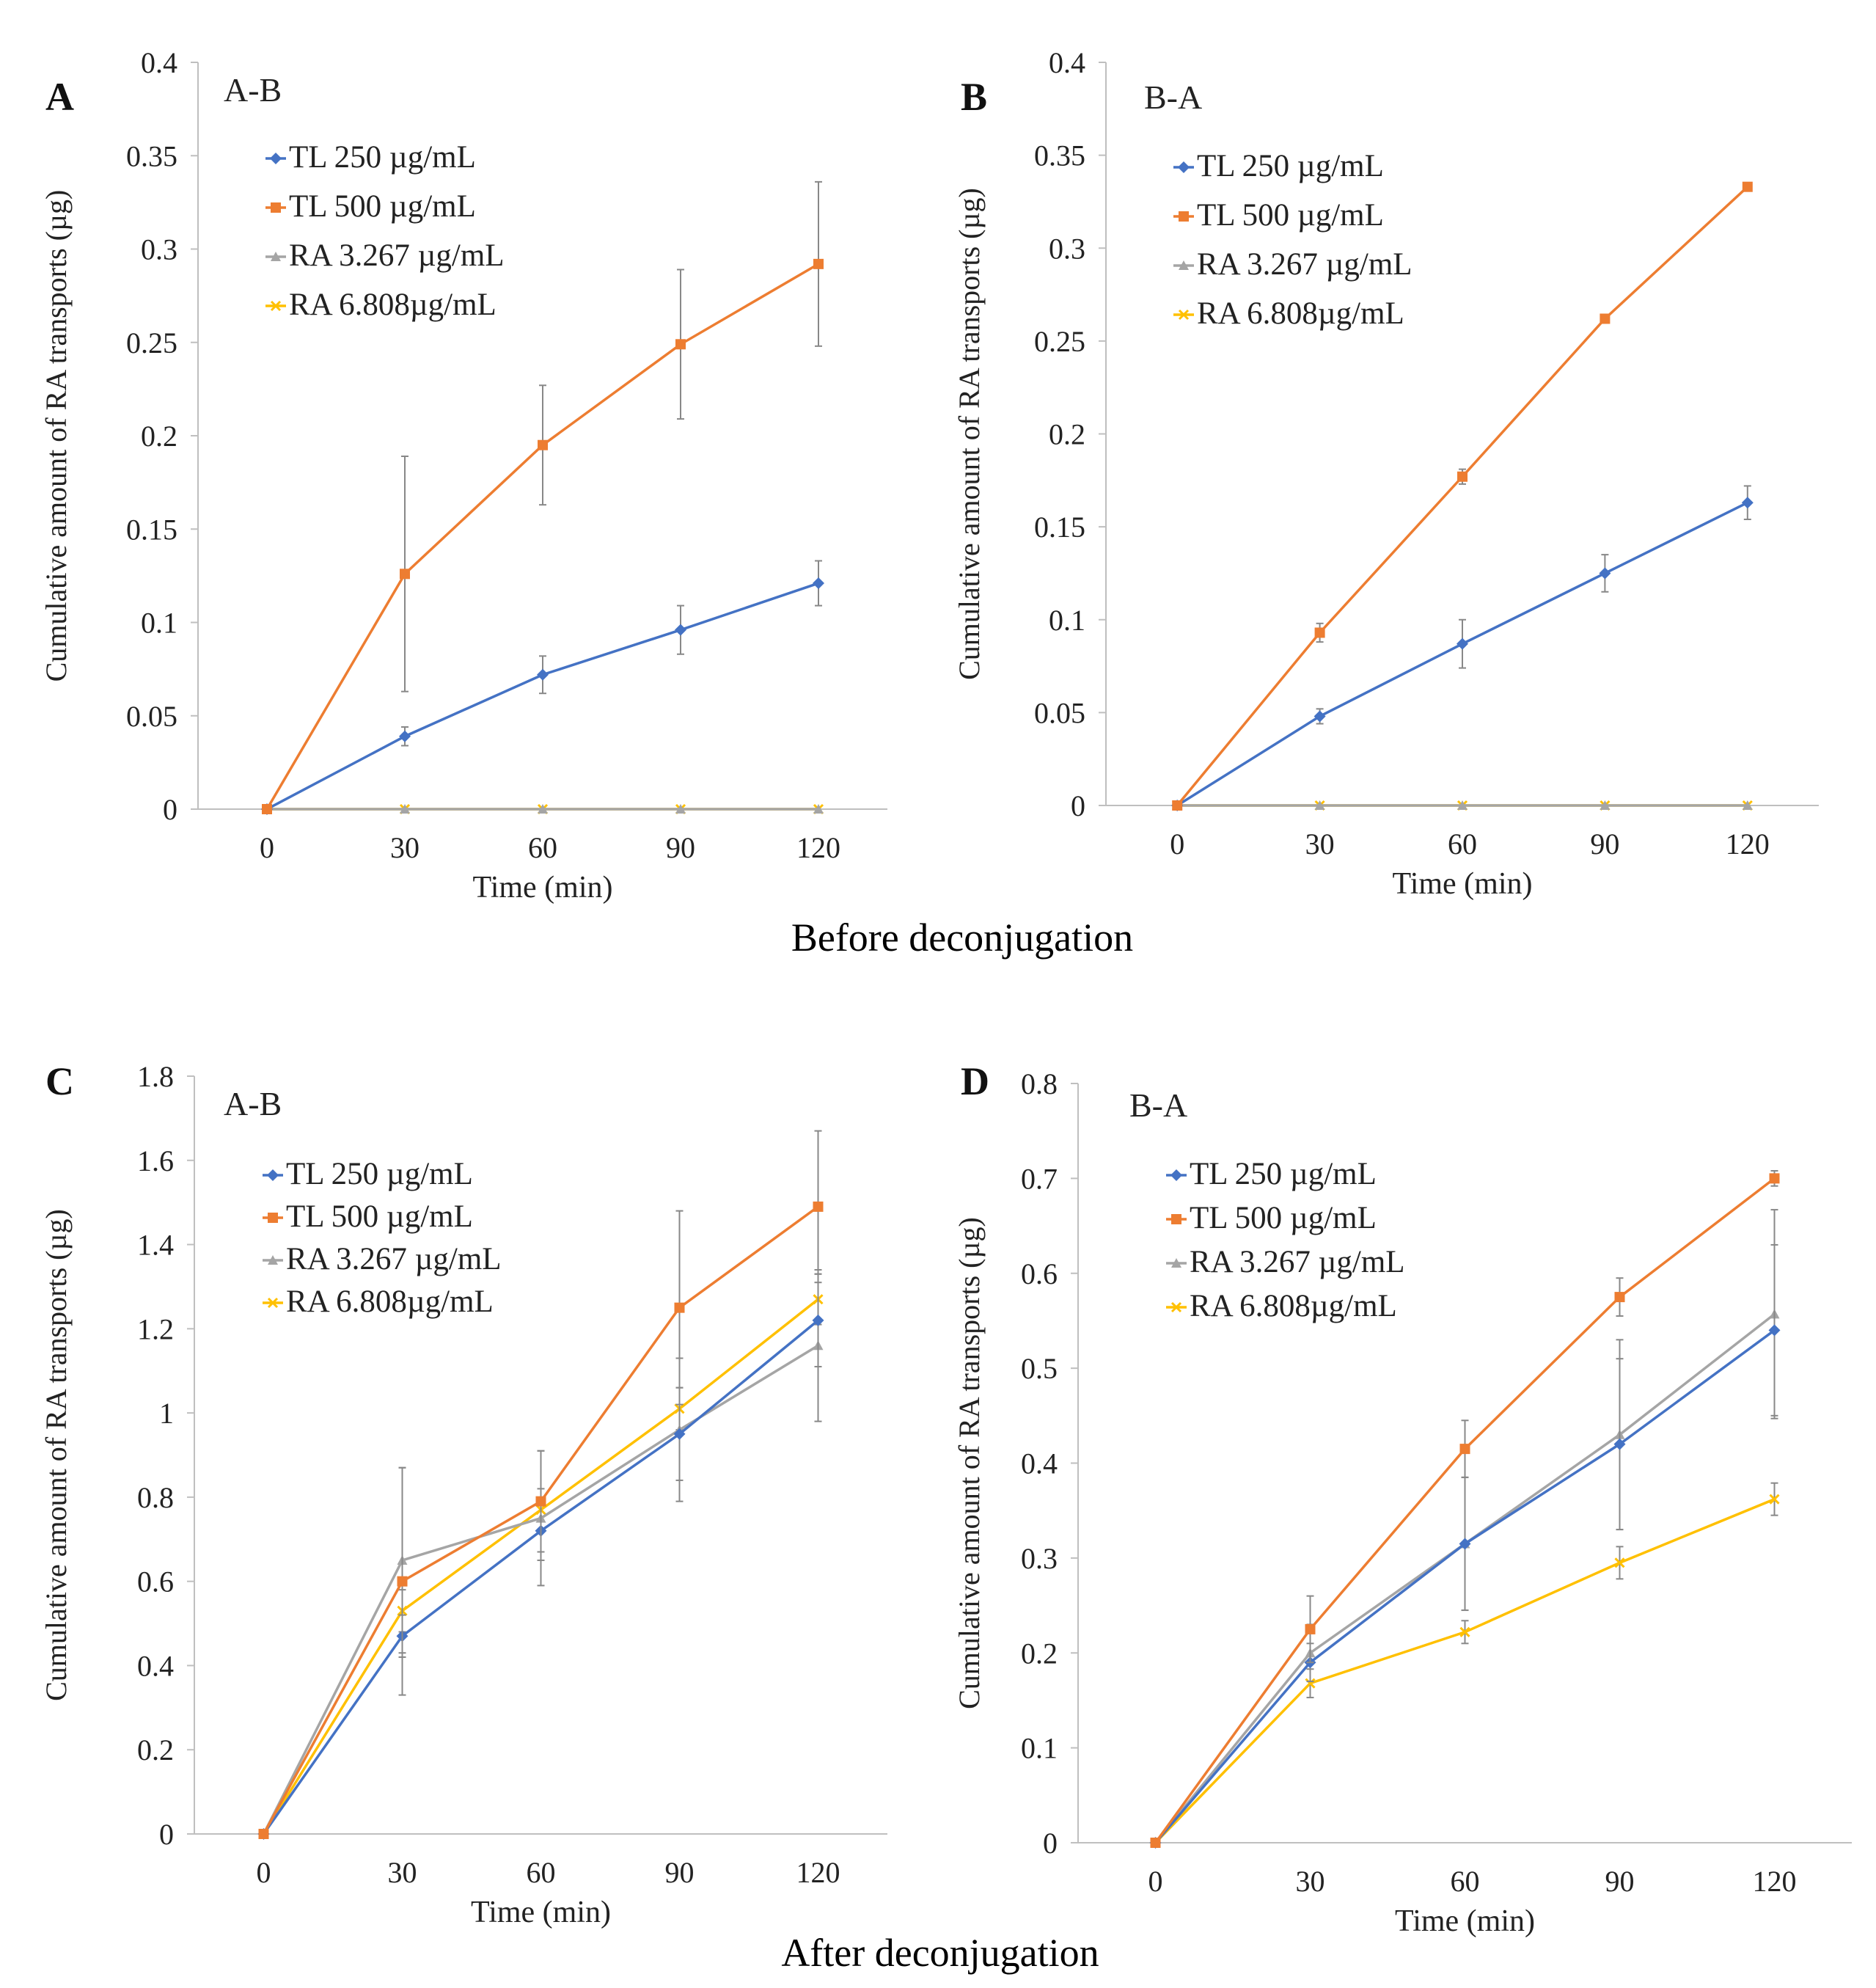  I want to click on y-tick-label: 0.15, so click(1059, 527).